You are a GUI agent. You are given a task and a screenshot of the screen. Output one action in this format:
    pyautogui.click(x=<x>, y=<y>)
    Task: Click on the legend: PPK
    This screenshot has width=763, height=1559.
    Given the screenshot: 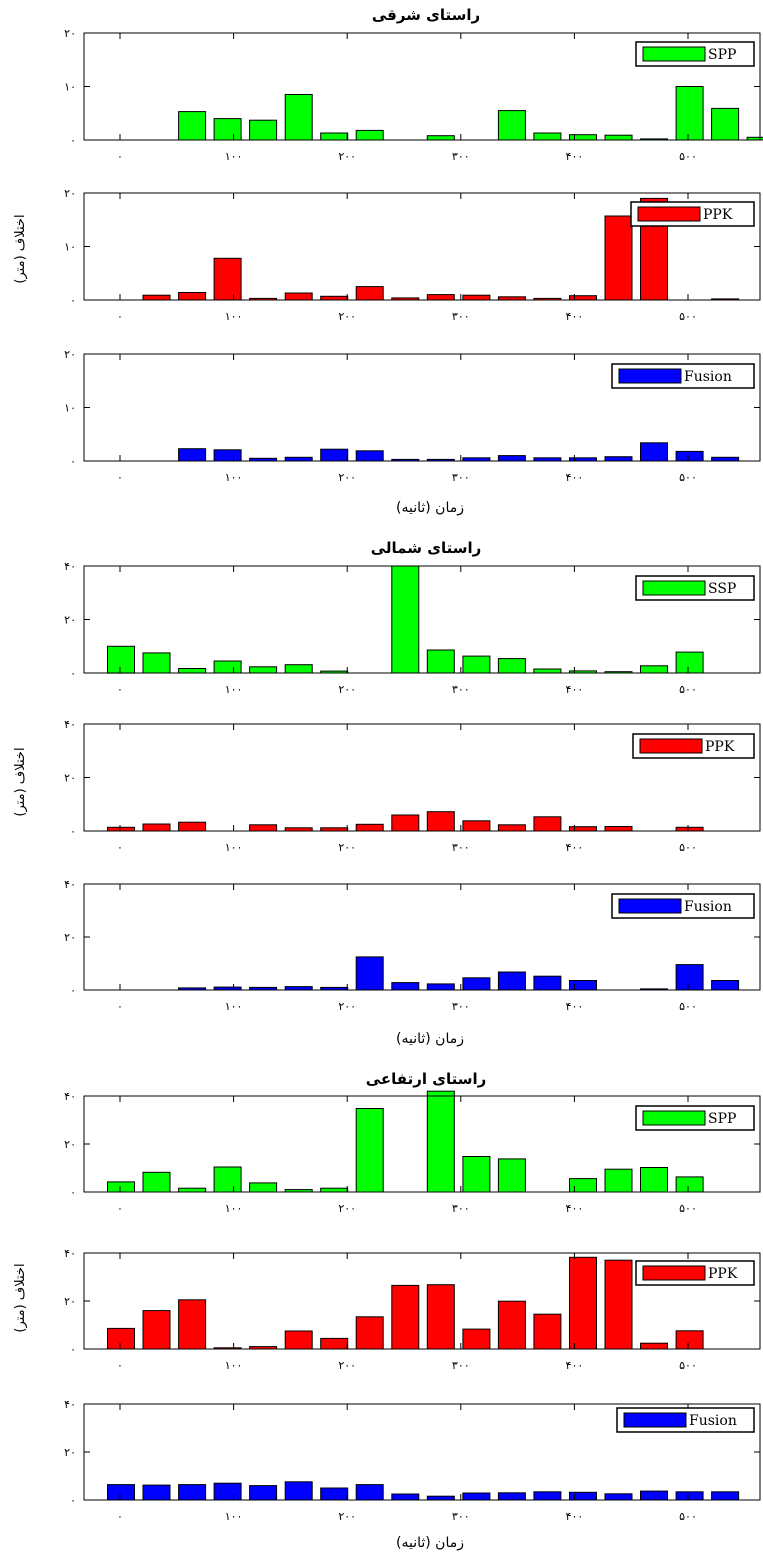 What is the action you would take?
    pyautogui.click(x=695, y=1273)
    